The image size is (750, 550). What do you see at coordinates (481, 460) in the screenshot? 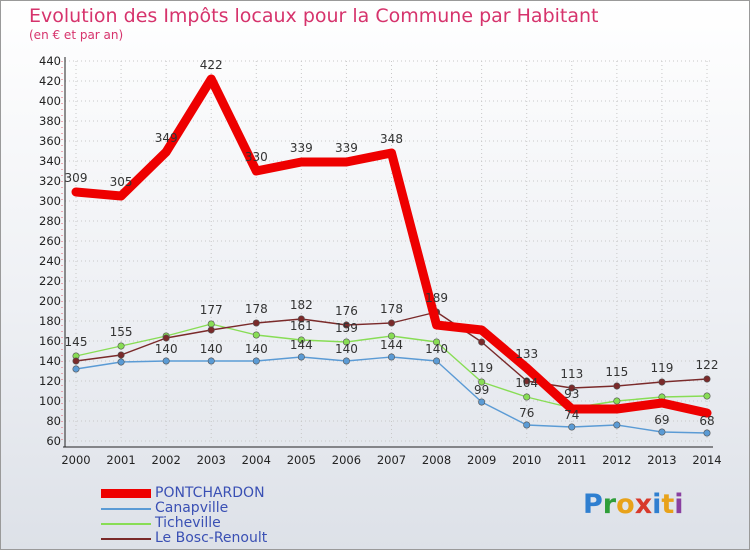
I see `x-tick-label: 2009` at bounding box center [481, 460].